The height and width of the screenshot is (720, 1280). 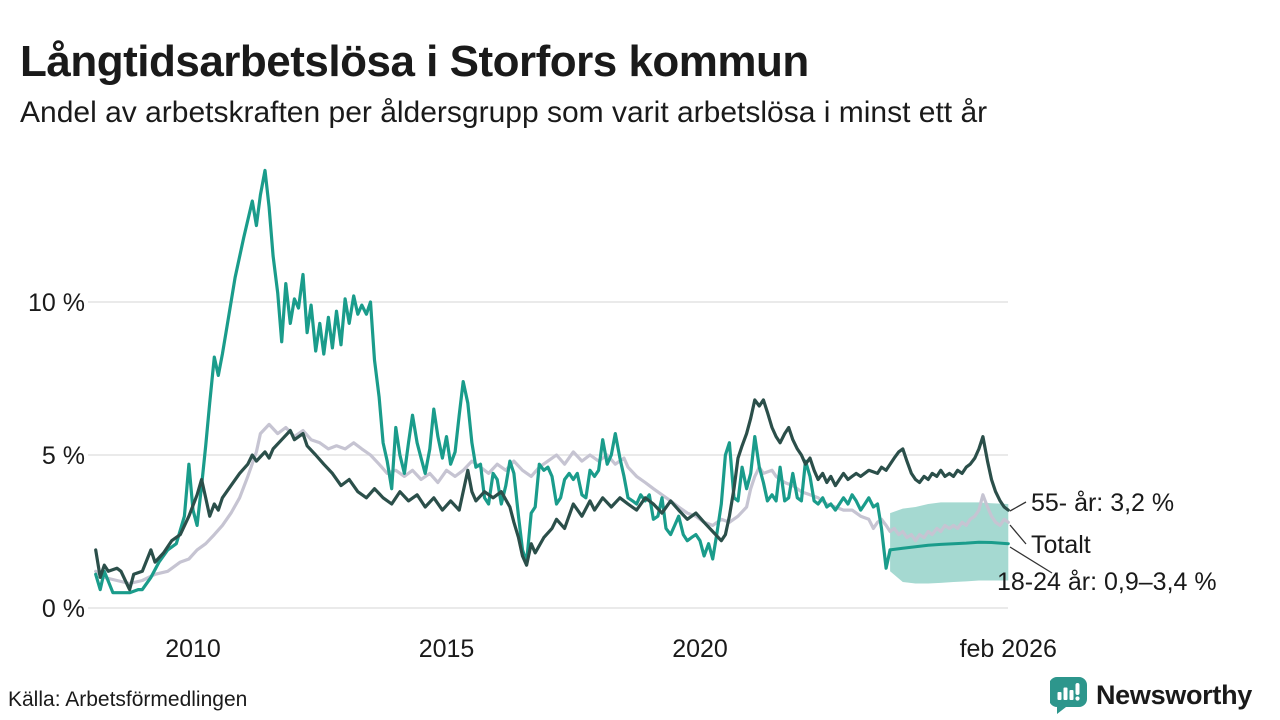 What do you see at coordinates (1102, 503) in the screenshot?
I see `annotation-55-ar: 55- år: 3,2 %` at bounding box center [1102, 503].